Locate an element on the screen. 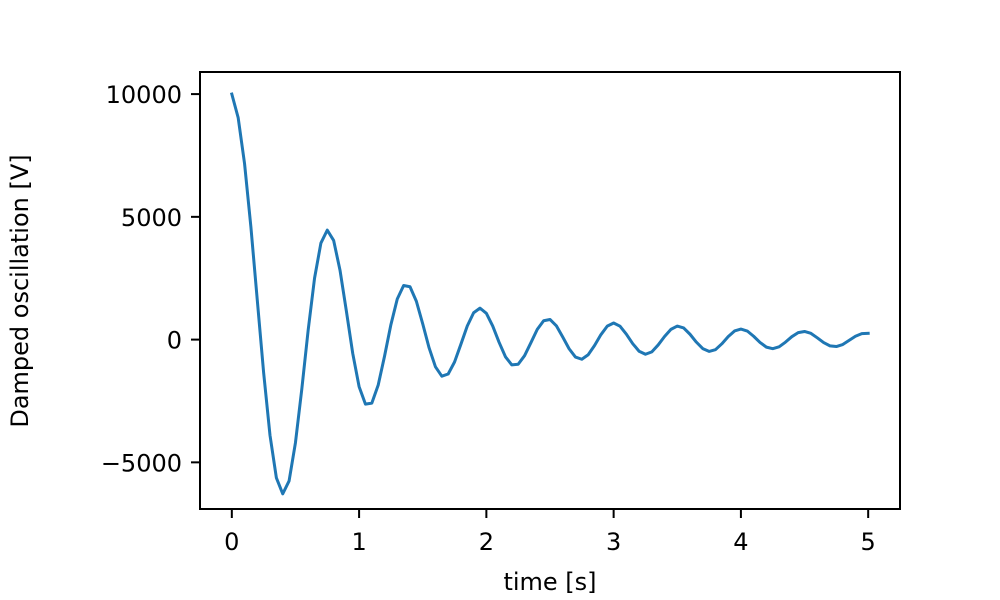  x-tick-label: 5 is located at coordinates (868, 542).